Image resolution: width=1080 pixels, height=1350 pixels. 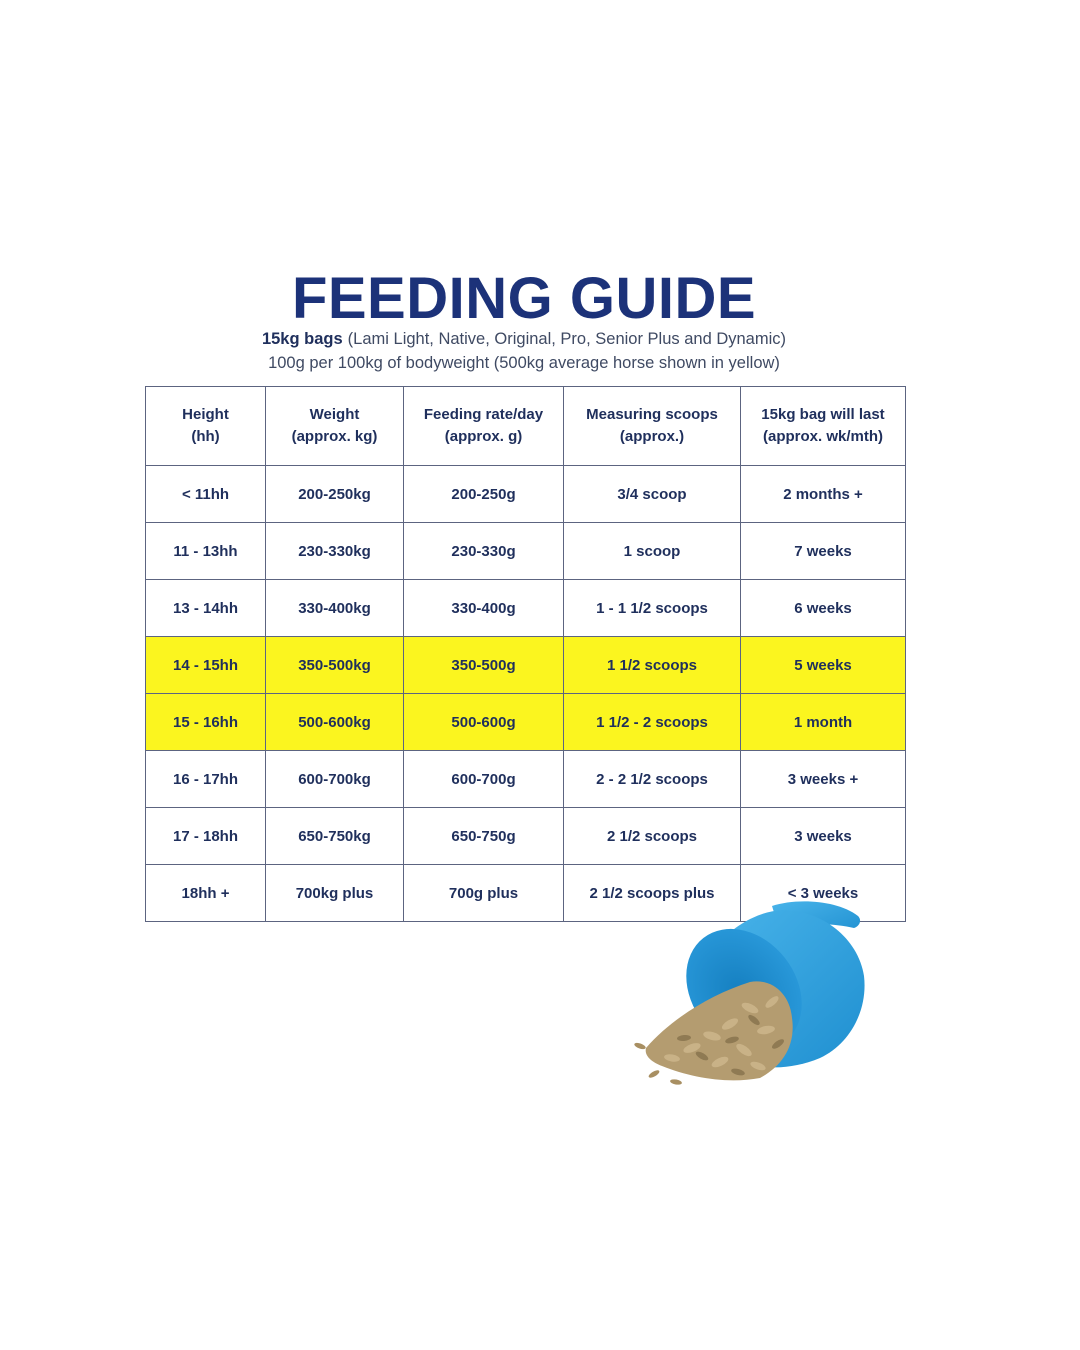 I want to click on cell-feeding-rate: 650-750g, so click(x=483, y=836).